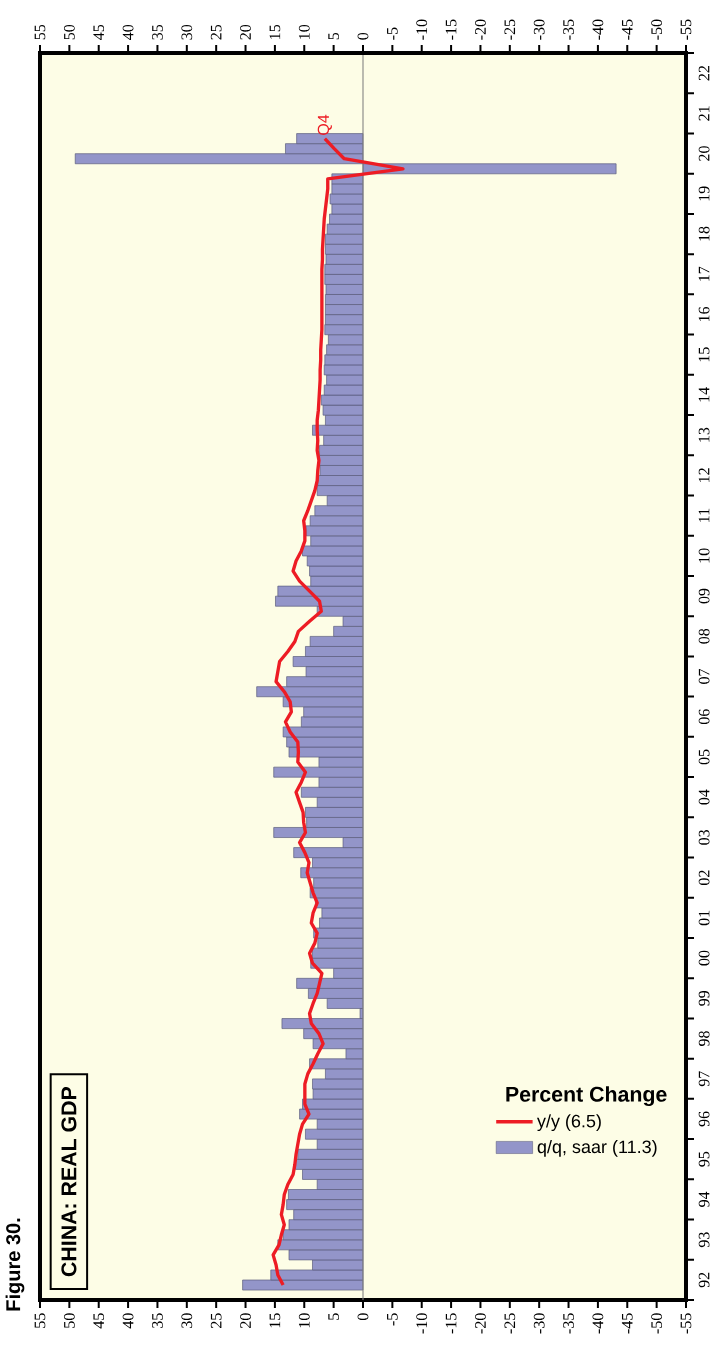 This screenshot has height=1353, width=716. I want to click on x2-tick-label: -55, so click(686, 1323).